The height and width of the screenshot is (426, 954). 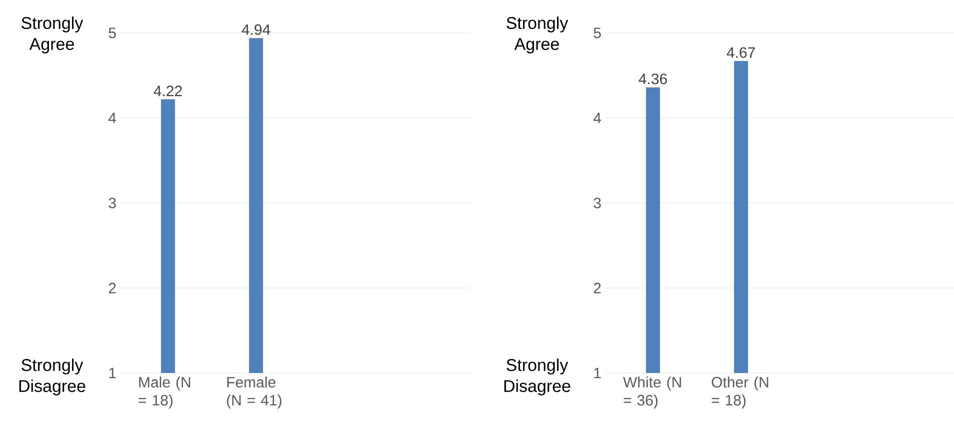 What do you see at coordinates (164, 392) in the screenshot?
I see `x-tick-label: Male (N = 18)` at bounding box center [164, 392].